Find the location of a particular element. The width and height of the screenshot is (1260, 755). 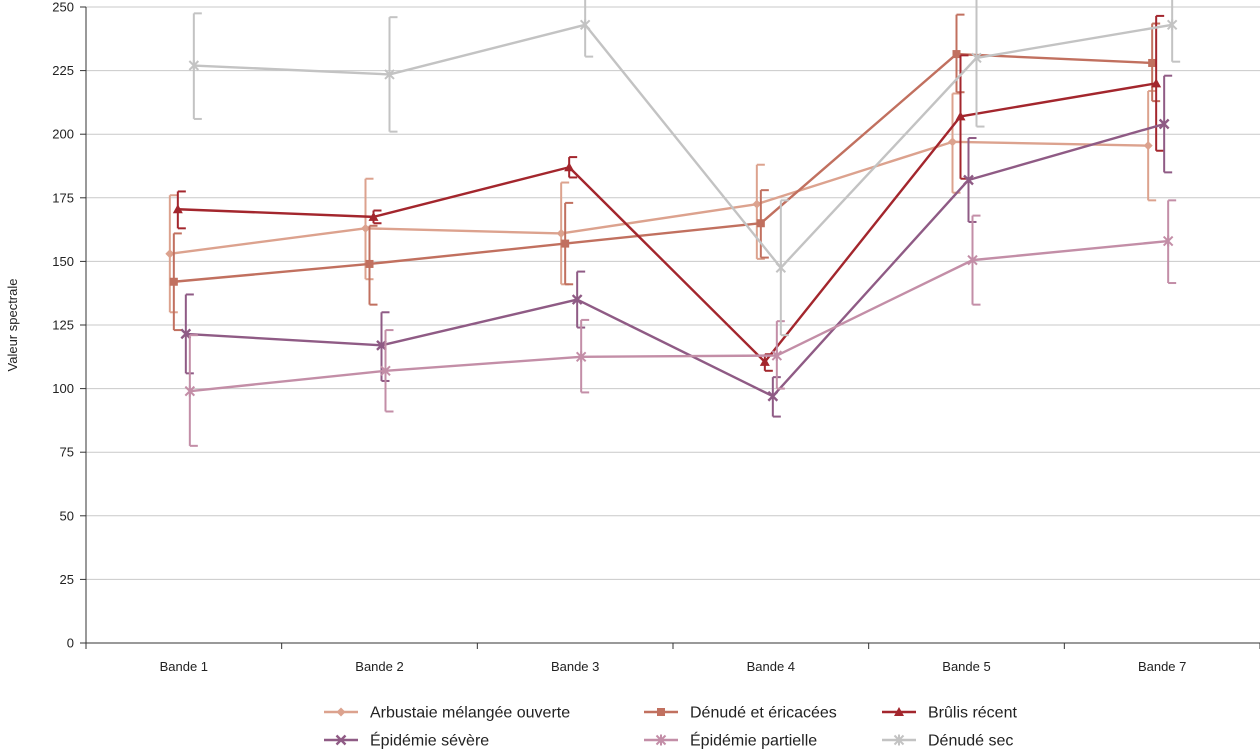

legend-item: Épidémie sévère is located at coordinates (406, 740).